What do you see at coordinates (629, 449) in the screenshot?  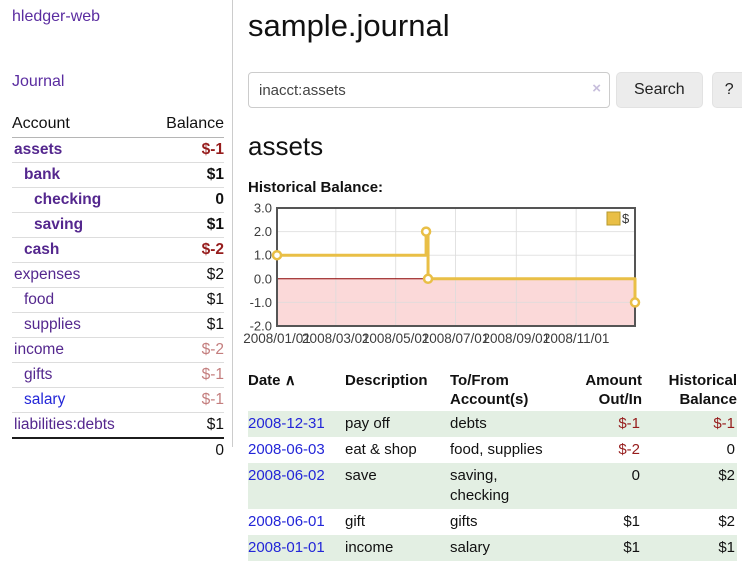 I see `transaction-amount: $-2` at bounding box center [629, 449].